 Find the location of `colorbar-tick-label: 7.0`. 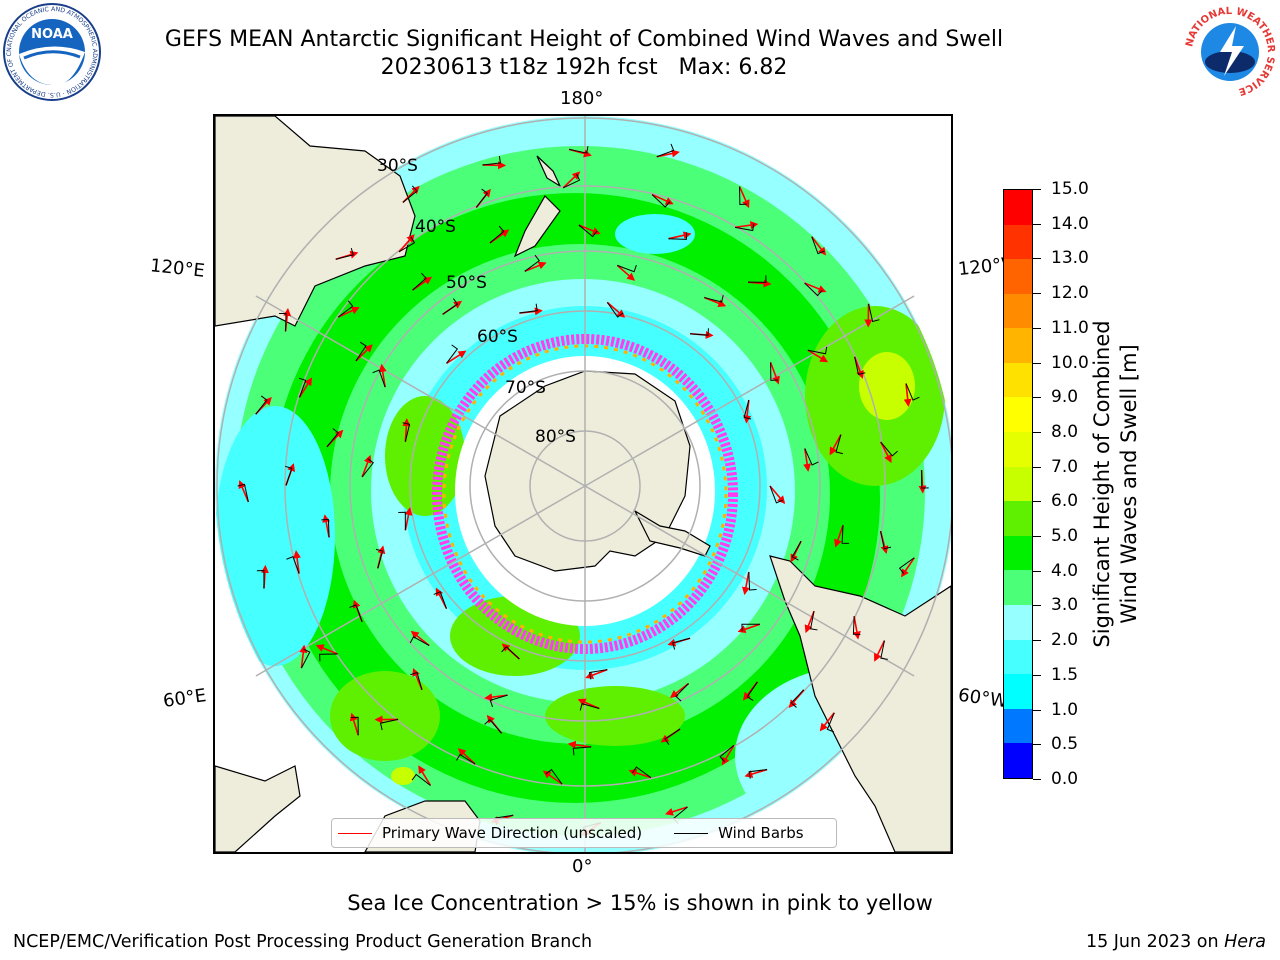

colorbar-tick-label: 7.0 is located at coordinates (1065, 466).